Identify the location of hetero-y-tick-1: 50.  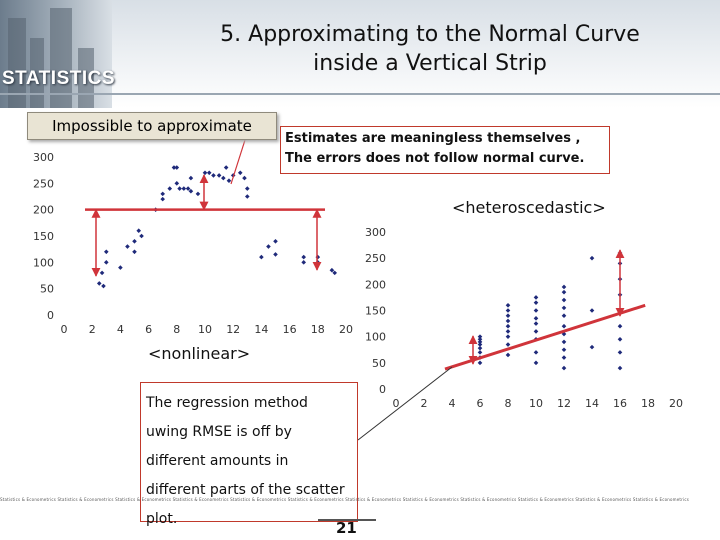
(379, 363).